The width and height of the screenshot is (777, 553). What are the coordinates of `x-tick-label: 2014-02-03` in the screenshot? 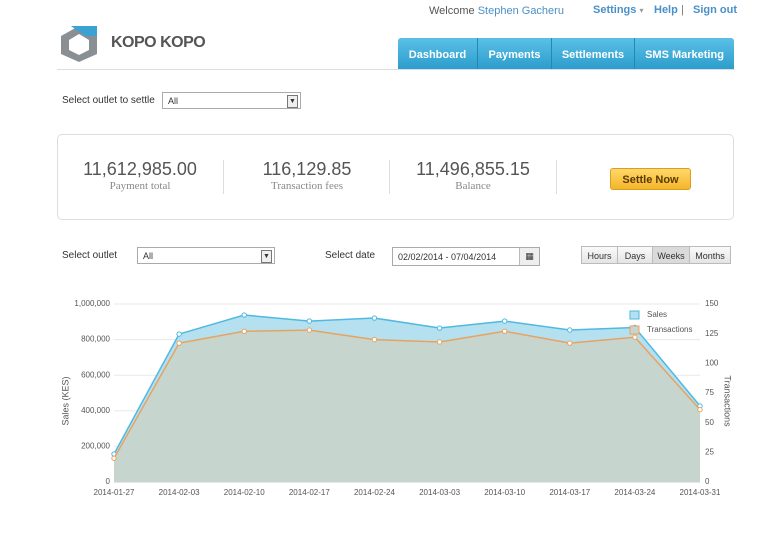 It's located at (179, 492).